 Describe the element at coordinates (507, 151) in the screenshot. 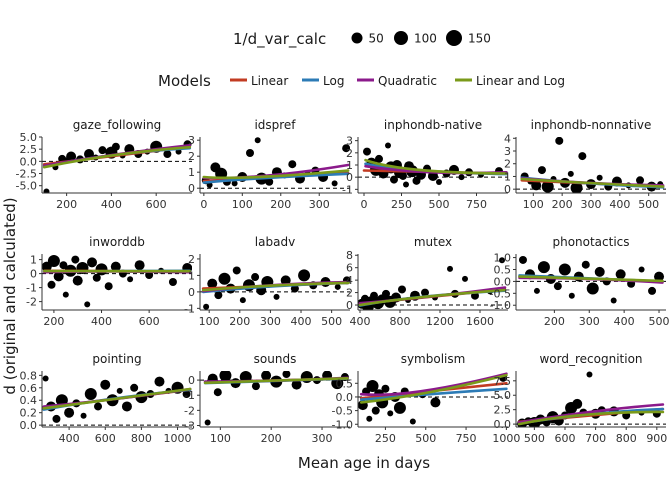

I see `y-tick-label: 3` at that location.